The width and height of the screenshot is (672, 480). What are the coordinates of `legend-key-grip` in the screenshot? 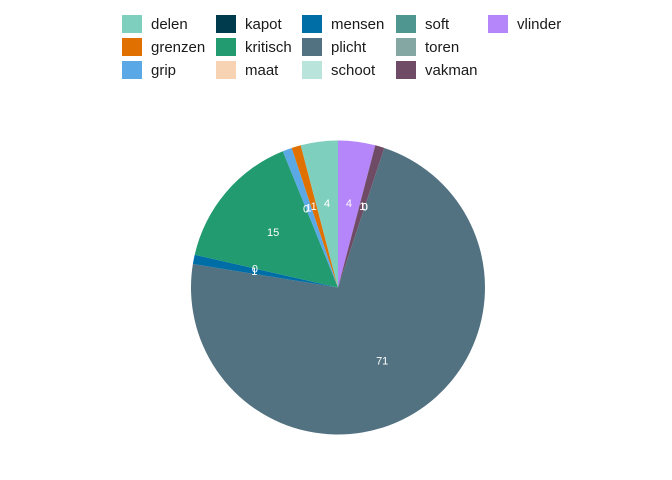 It's located at (132, 70).